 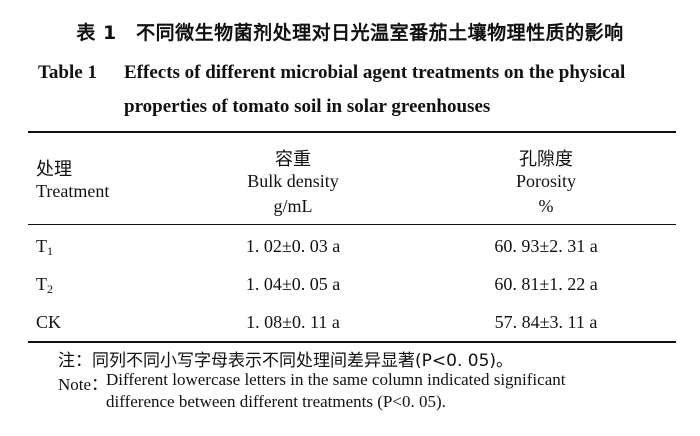 I want to click on header-treatment-en: Treatment, so click(x=73, y=191).